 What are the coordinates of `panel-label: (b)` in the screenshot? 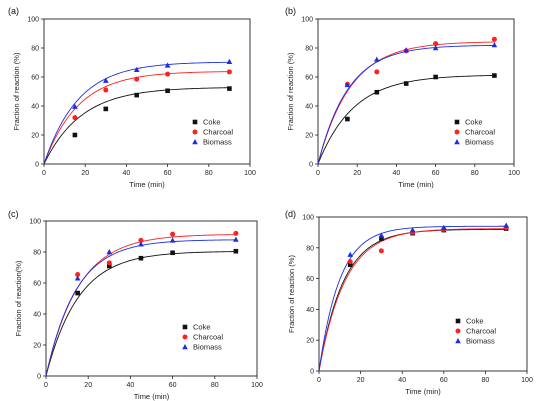 It's located at (290, 11).